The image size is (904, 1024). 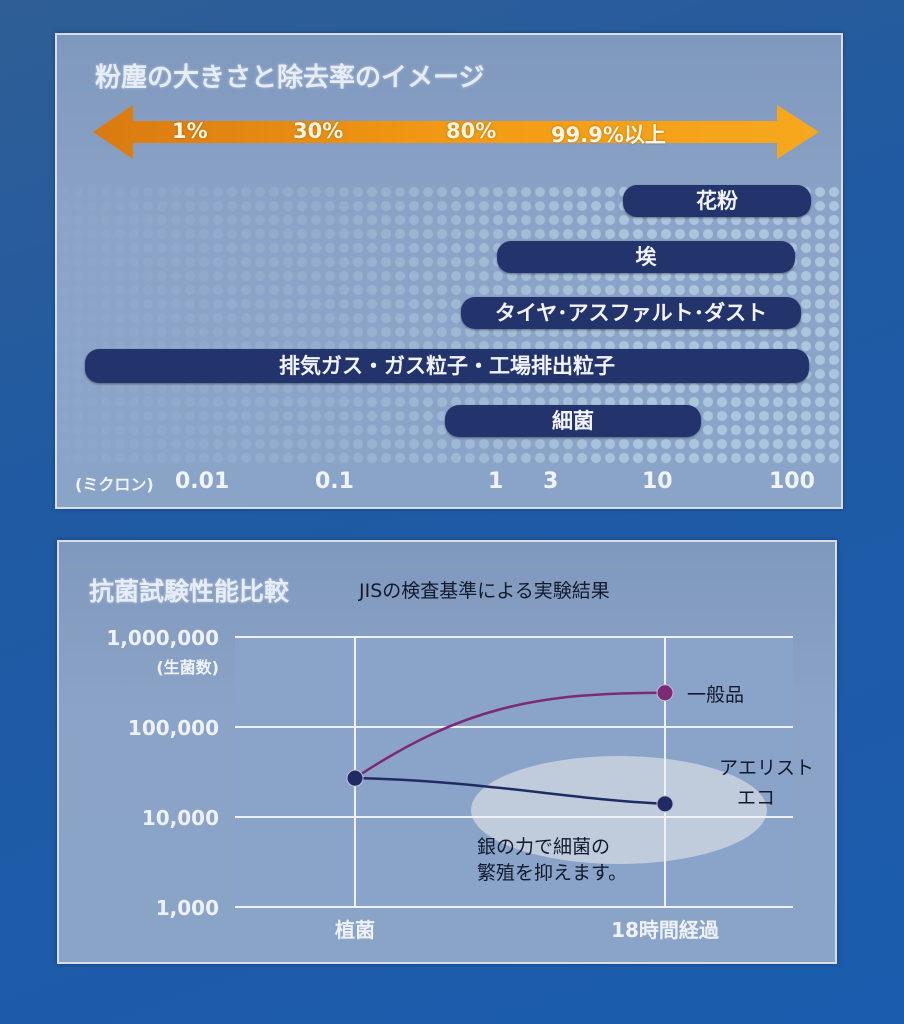 I want to click on series-label-aerist: エコ, so click(x=756, y=798).